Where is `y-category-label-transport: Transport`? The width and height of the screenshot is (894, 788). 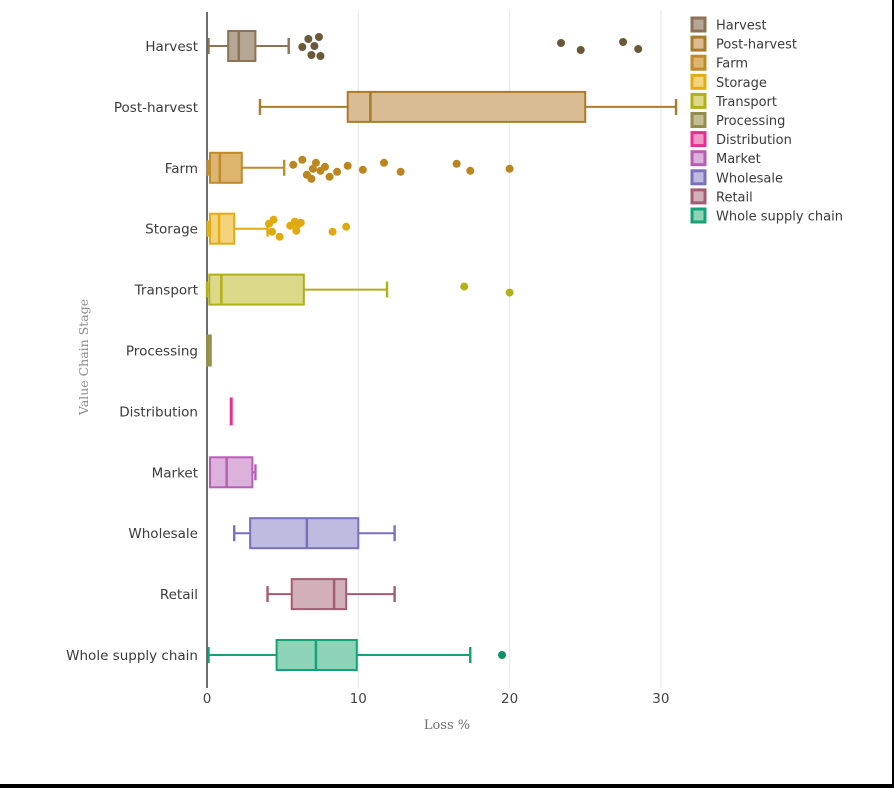
y-category-label-transport: Transport is located at coordinates (166, 291).